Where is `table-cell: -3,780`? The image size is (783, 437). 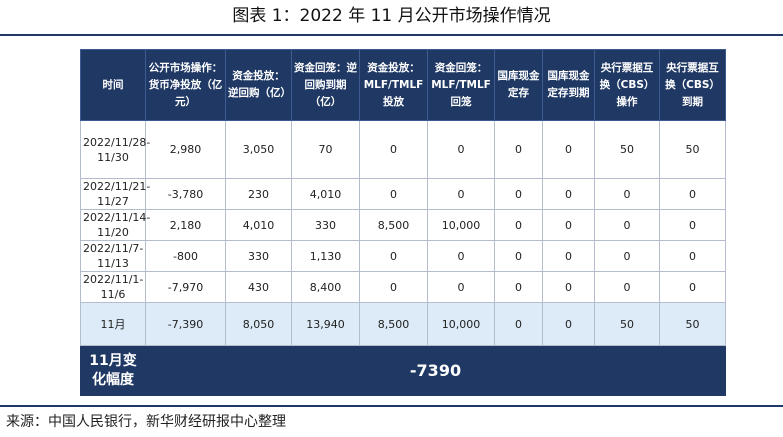 table-cell: -3,780 is located at coordinates (185, 194).